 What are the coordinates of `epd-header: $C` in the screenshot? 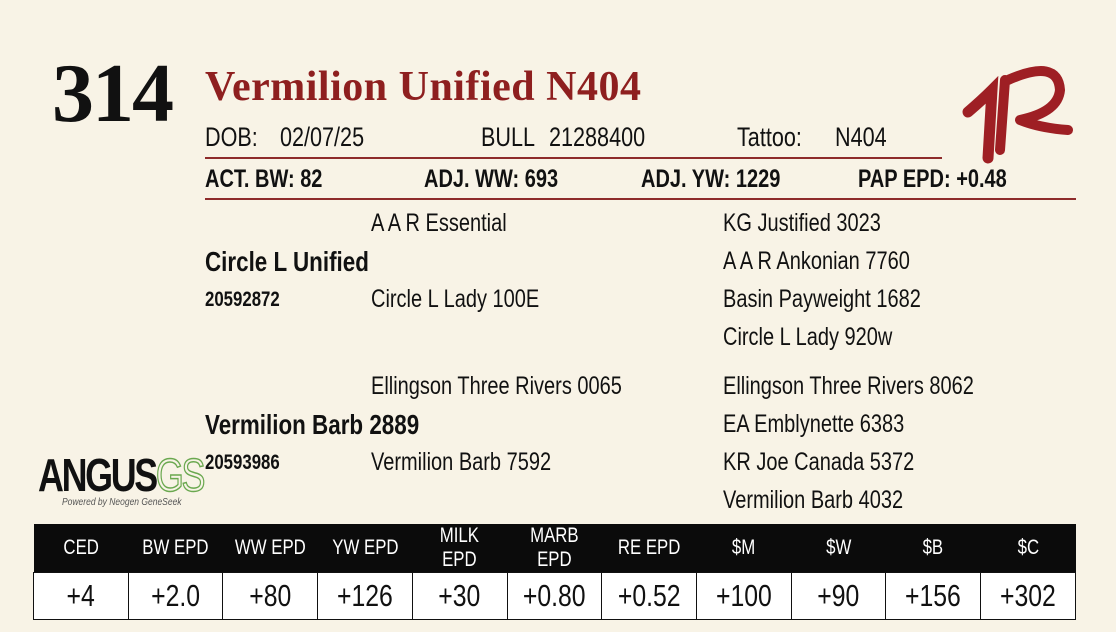 It's located at (1028, 547).